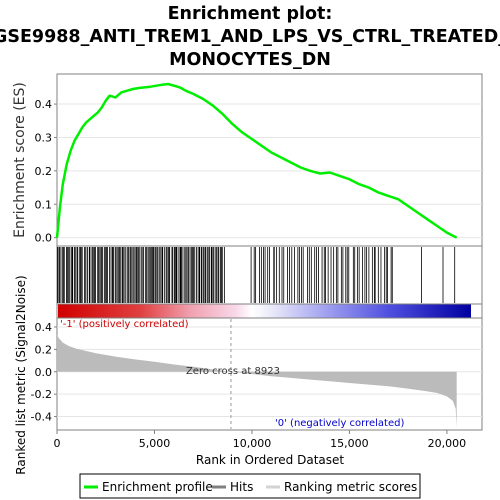 The width and height of the screenshot is (500, 500). What do you see at coordinates (44, 238) in the screenshot?
I see `es-tick-label: 0.0` at bounding box center [44, 238].